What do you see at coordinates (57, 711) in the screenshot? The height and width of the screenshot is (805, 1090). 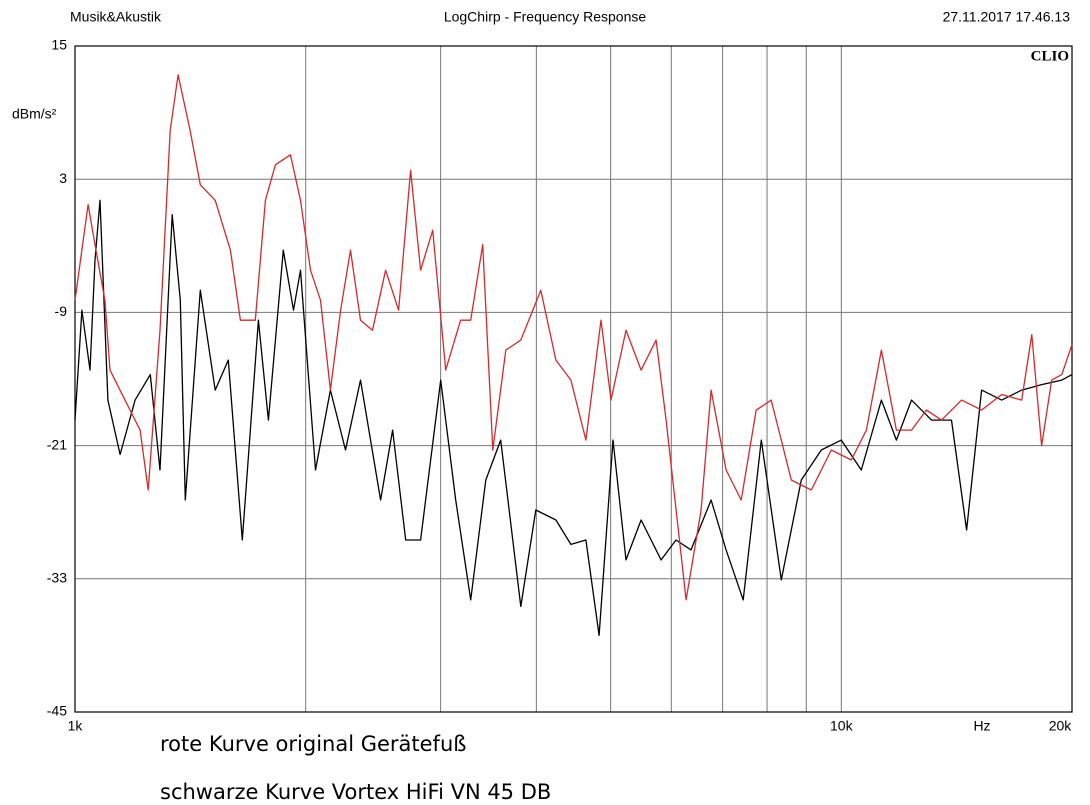 I see `y-tick-label: -45` at bounding box center [57, 711].